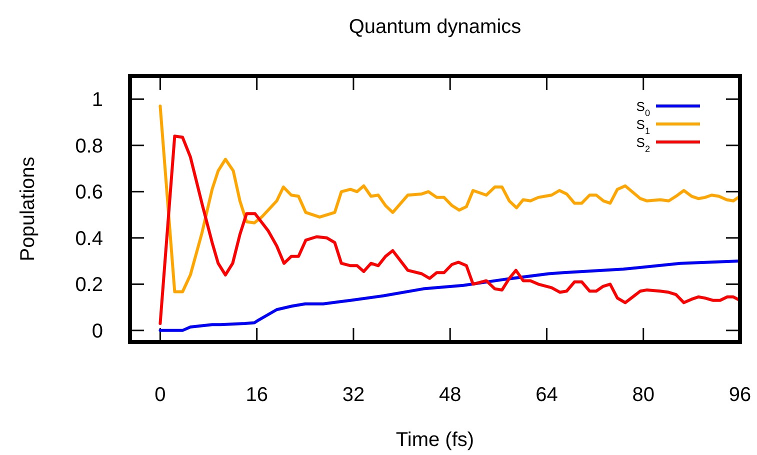  I want to click on legend-label: S$_{2}$, so click(643, 144).